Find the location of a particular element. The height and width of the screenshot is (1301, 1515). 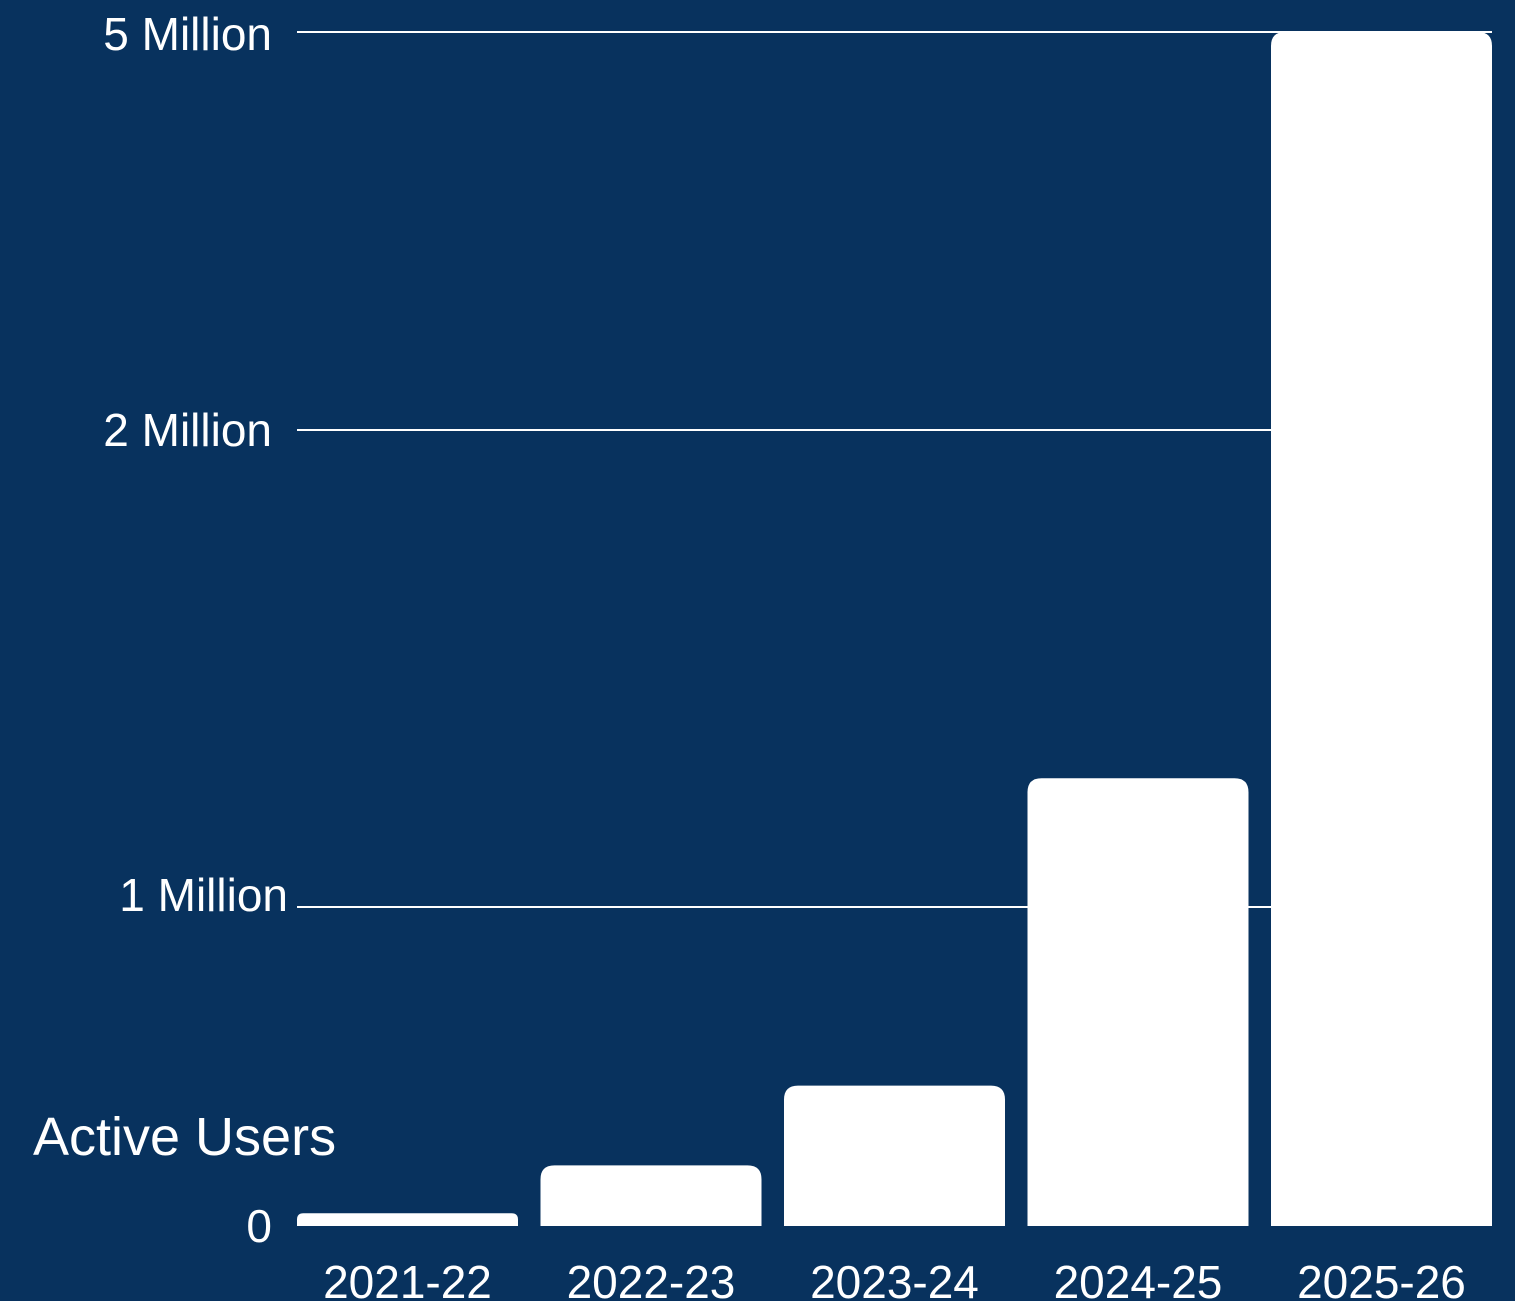

y-tick-label: 1 Million is located at coordinates (203, 895).